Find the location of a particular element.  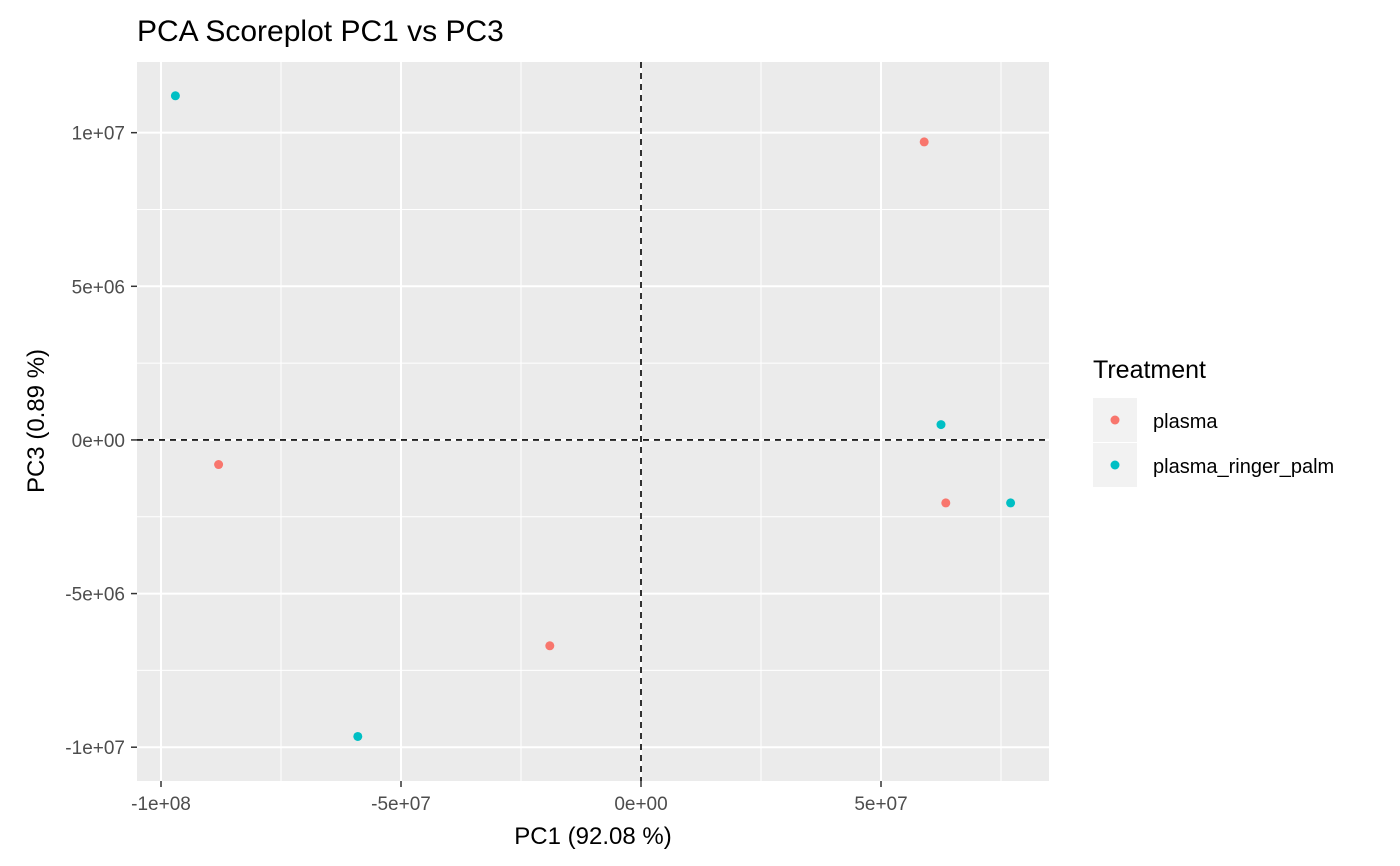

y-tick-label: 1e+07 is located at coordinates (98, 134).